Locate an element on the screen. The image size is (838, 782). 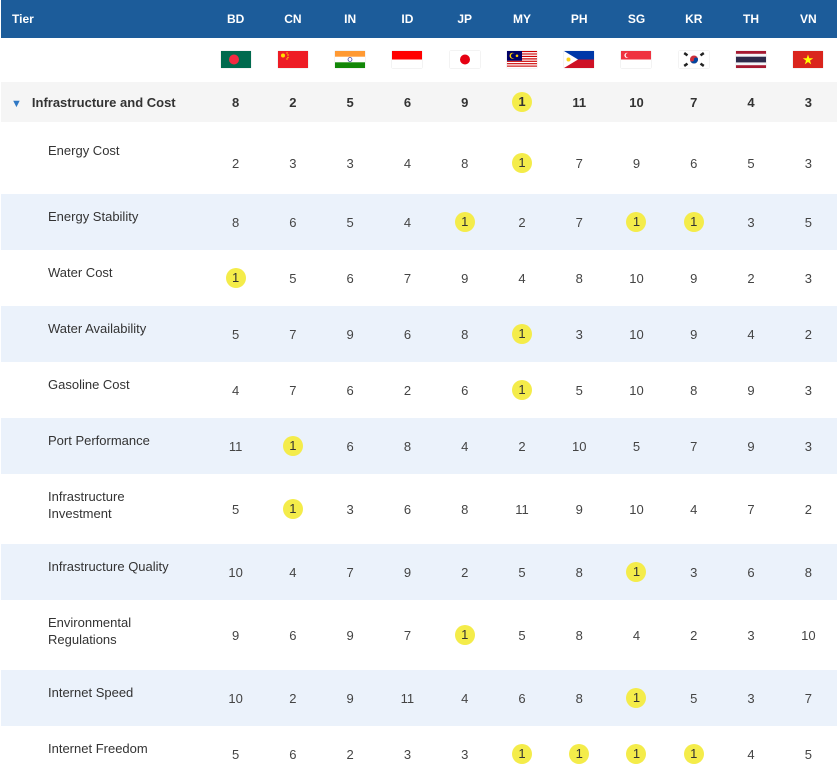
column-header-in: IN is located at coordinates (350, 19).